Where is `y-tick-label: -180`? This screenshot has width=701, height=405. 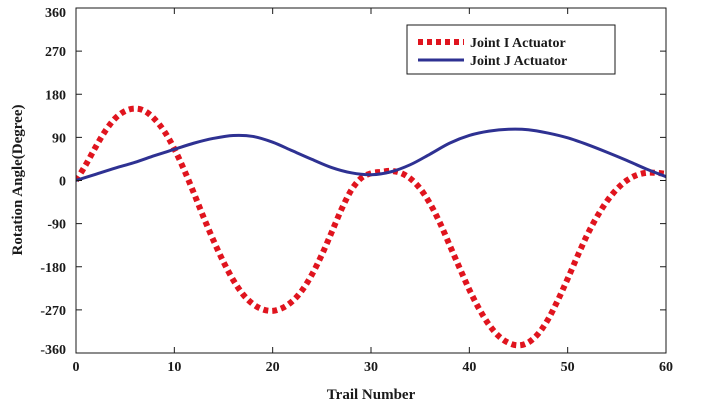 y-tick-label: -180 is located at coordinates (53, 268).